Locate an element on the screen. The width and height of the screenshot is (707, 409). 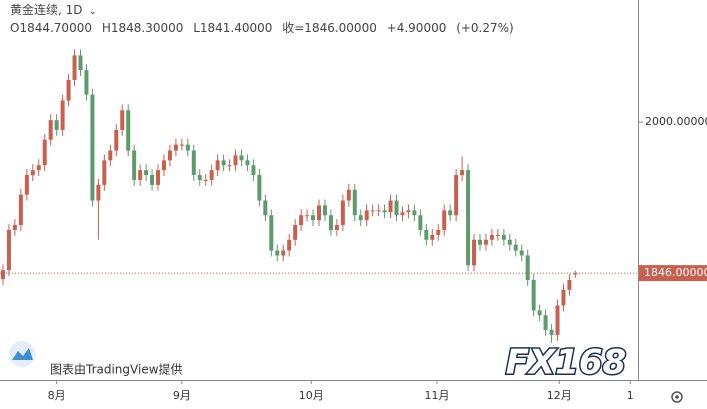
x-tick-label: 1 is located at coordinates (630, 395).